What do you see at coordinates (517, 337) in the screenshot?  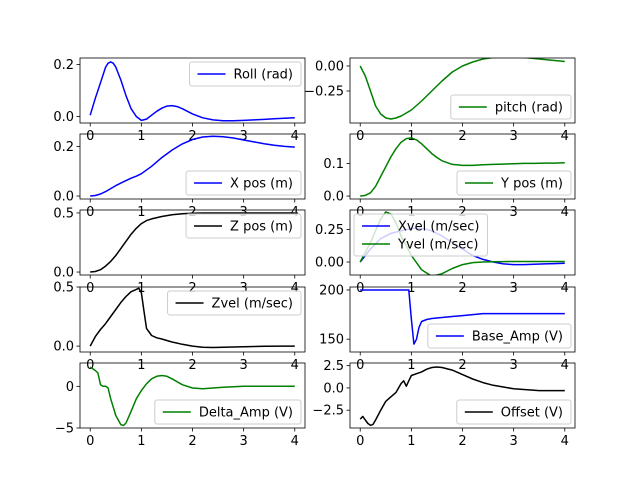 I see `legend-label: Base_Amp (V)` at bounding box center [517, 337].